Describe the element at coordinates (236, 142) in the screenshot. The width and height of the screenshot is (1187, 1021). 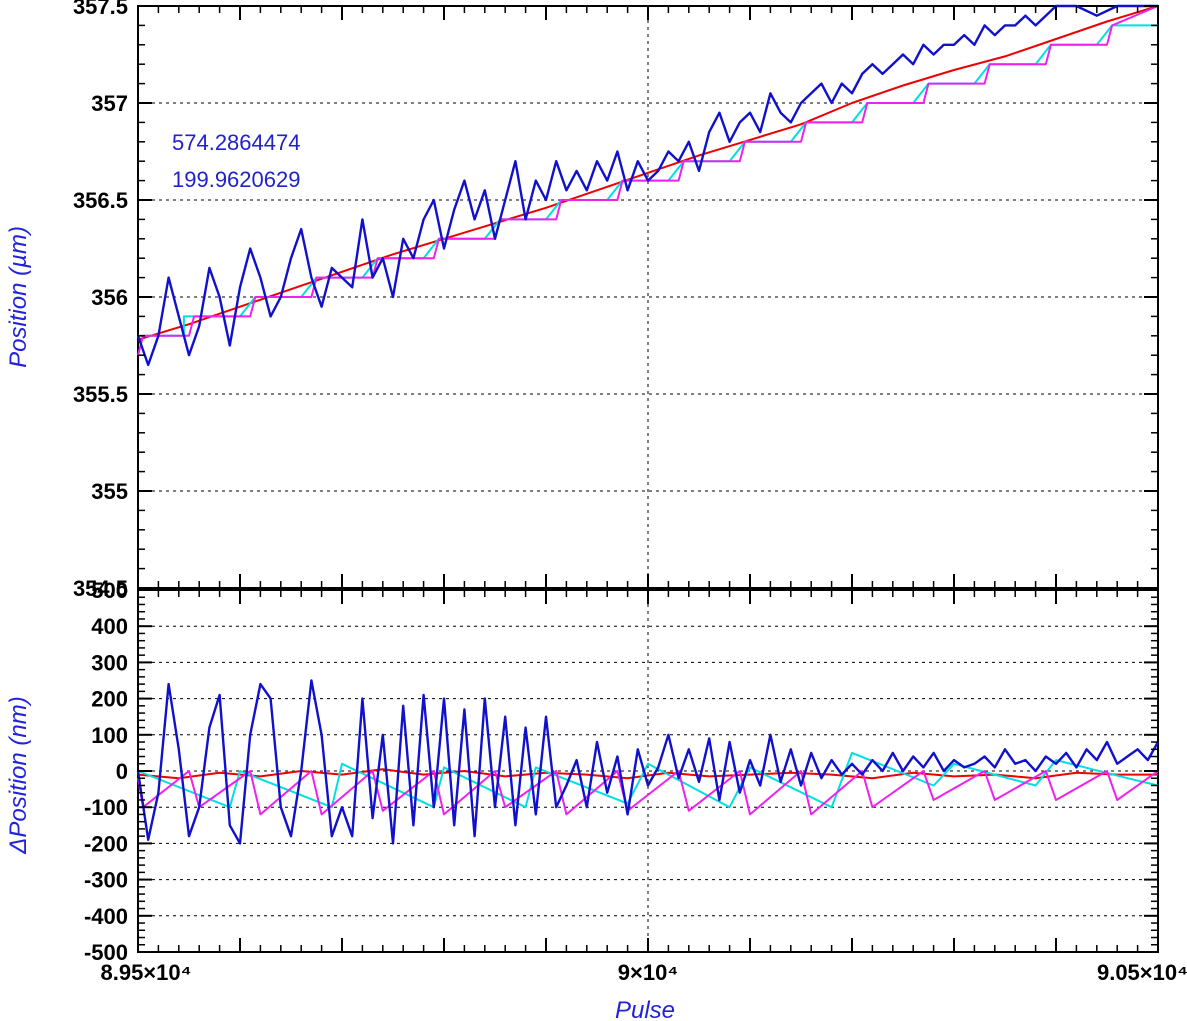
I see `annotation-line-1: 574.2864474` at that location.